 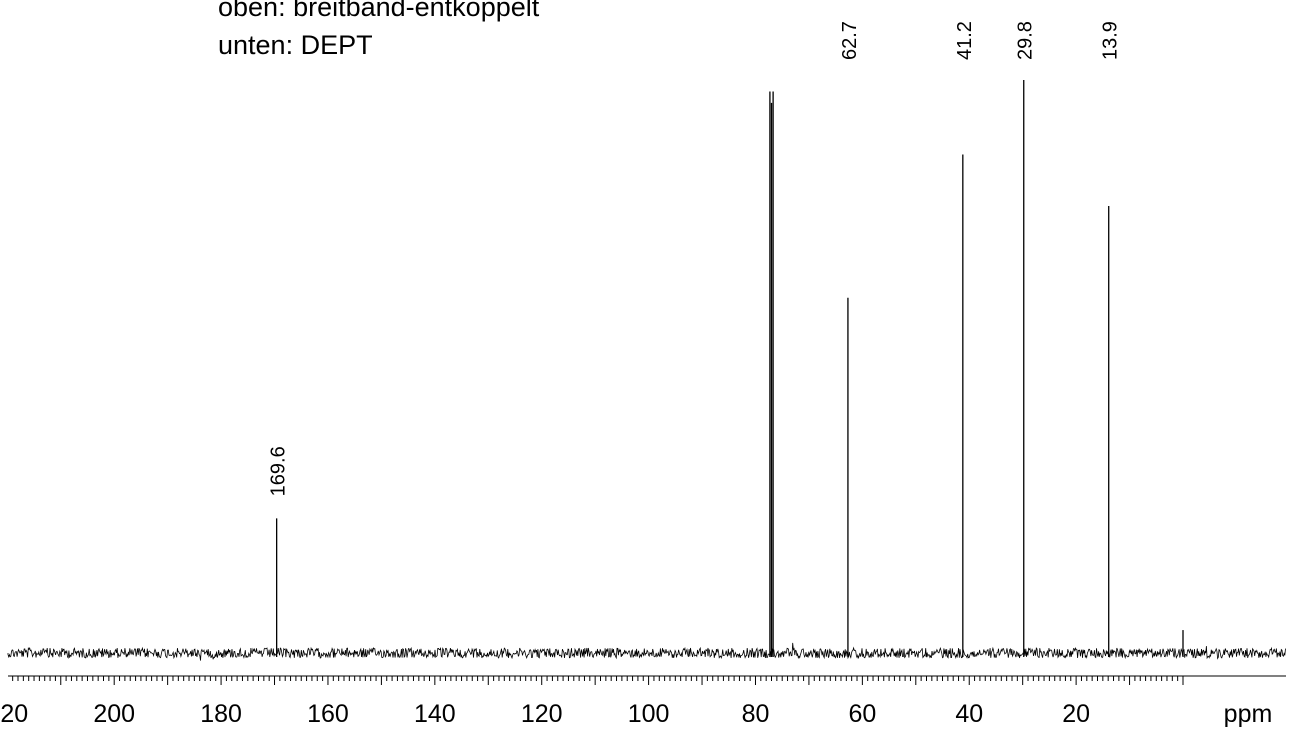 What do you see at coordinates (379, 11) in the screenshot?
I see `header-line-1: oben: breitband-entkoppelt` at bounding box center [379, 11].